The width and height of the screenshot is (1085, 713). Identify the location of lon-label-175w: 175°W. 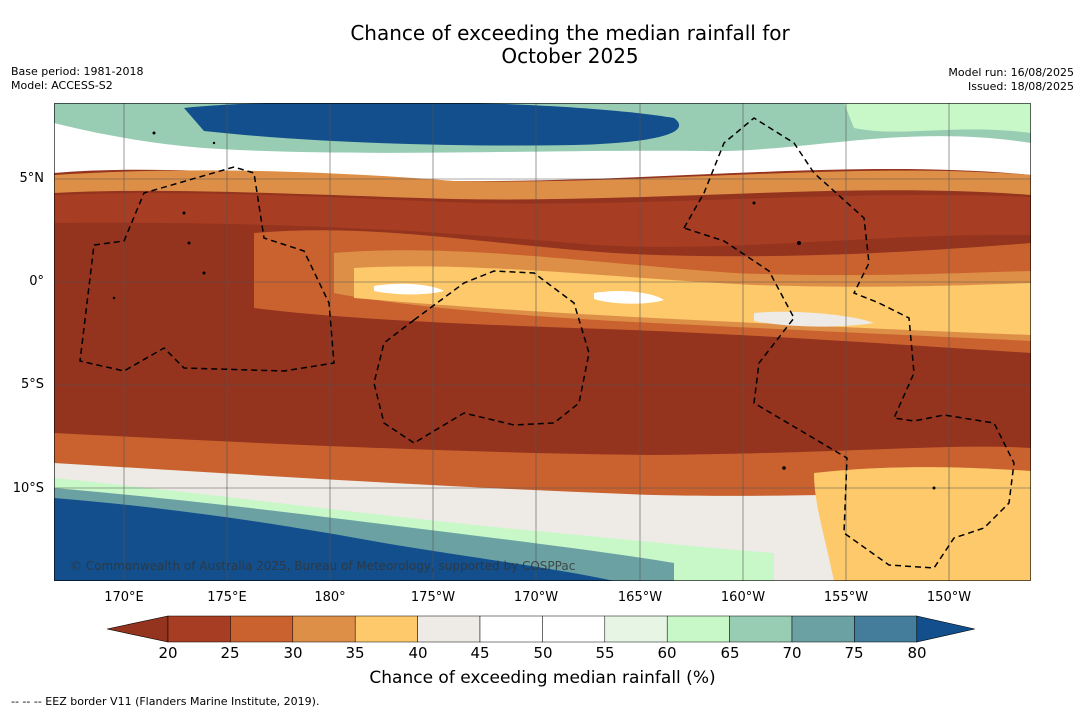
(433, 597).